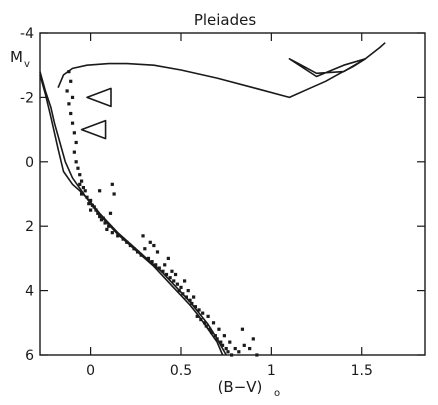 The width and height of the screenshot is (438, 405). Describe the element at coordinates (16, 57) in the screenshot. I see `y-axis-label-main: M` at that location.